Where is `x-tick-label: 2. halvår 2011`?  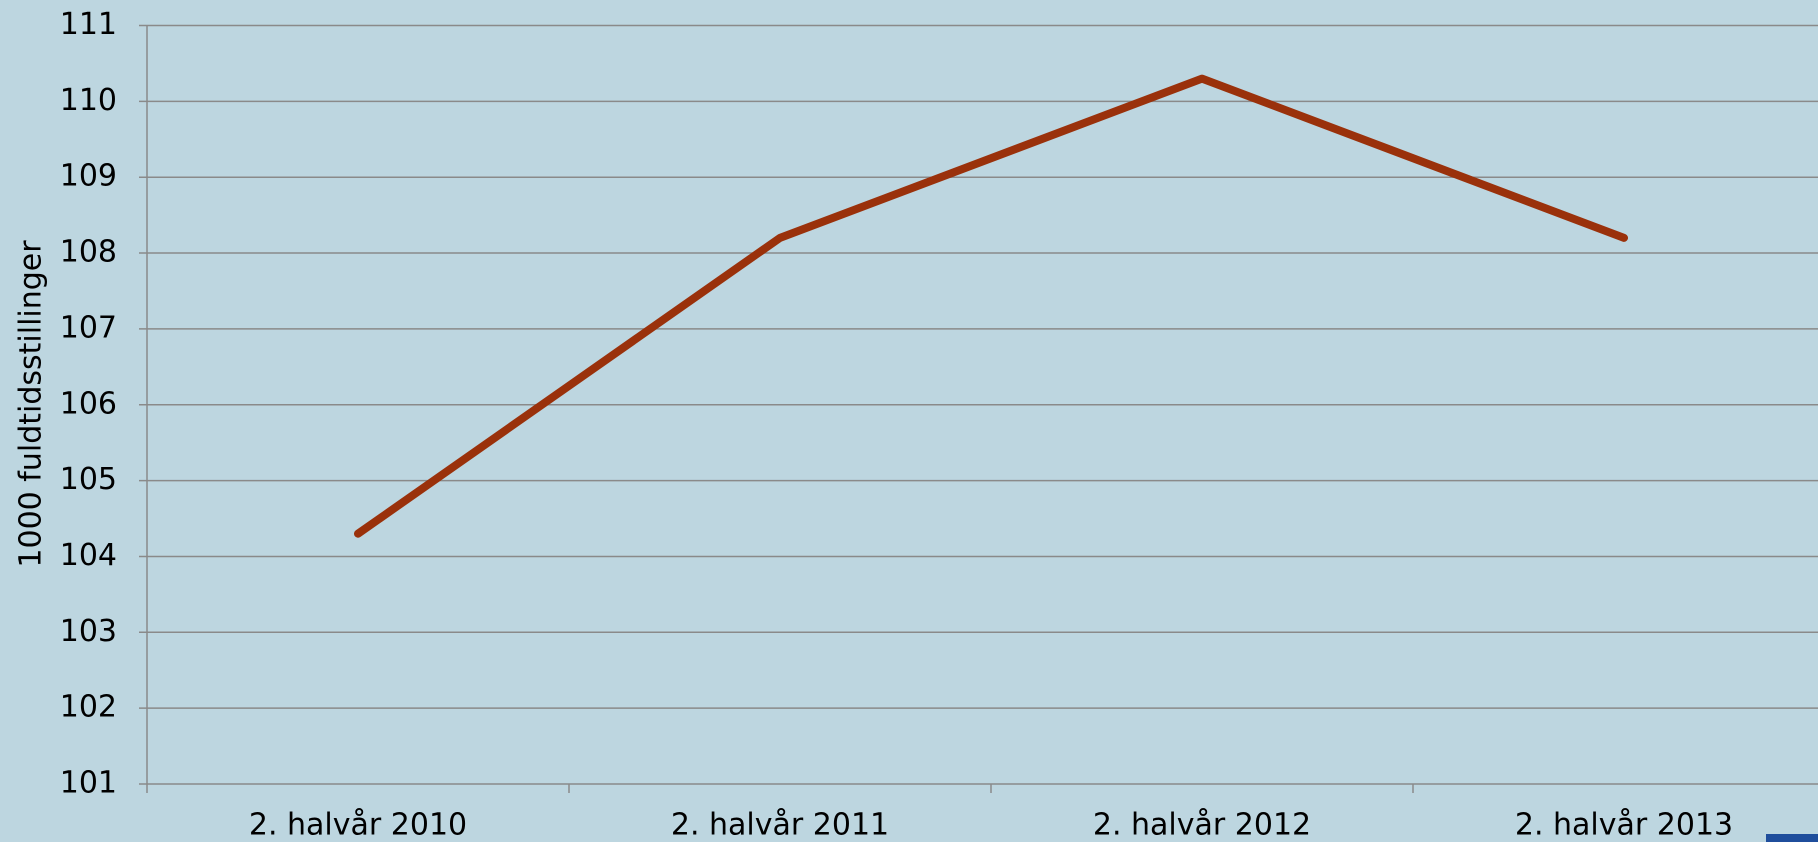
x-tick-label: 2. halvår 2011 is located at coordinates (780, 825).